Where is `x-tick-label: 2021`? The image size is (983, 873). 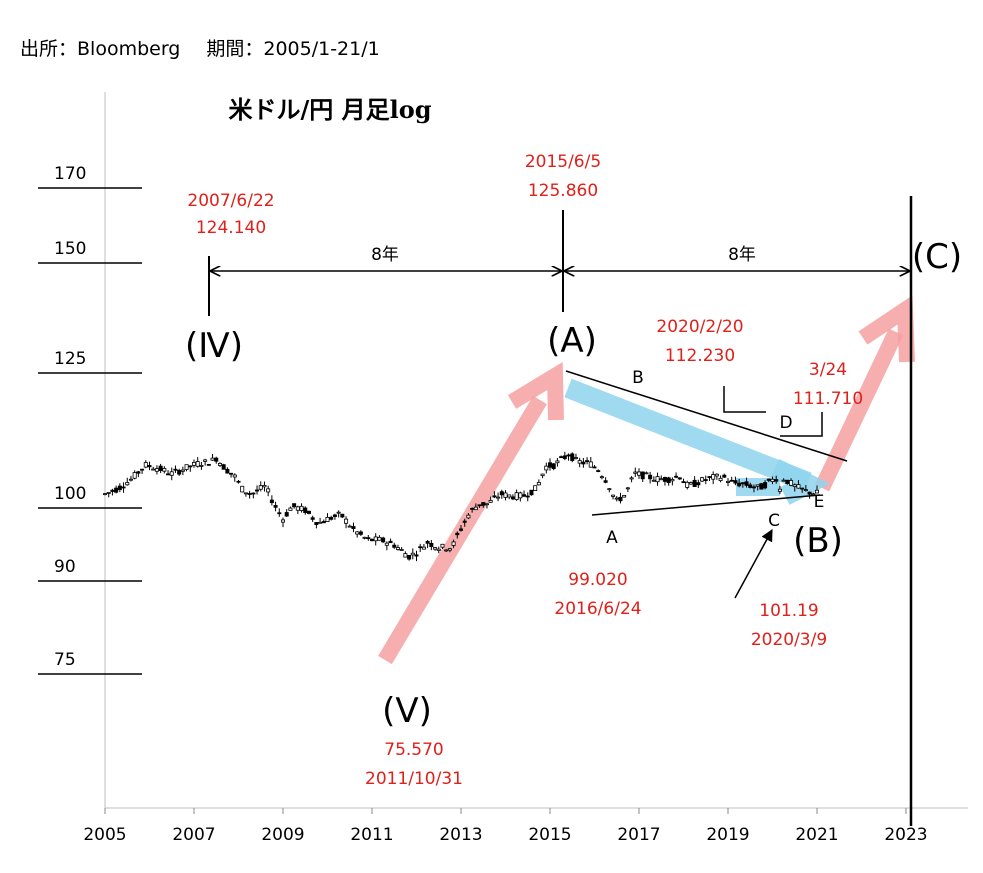 x-tick-label: 2021 is located at coordinates (816, 835).